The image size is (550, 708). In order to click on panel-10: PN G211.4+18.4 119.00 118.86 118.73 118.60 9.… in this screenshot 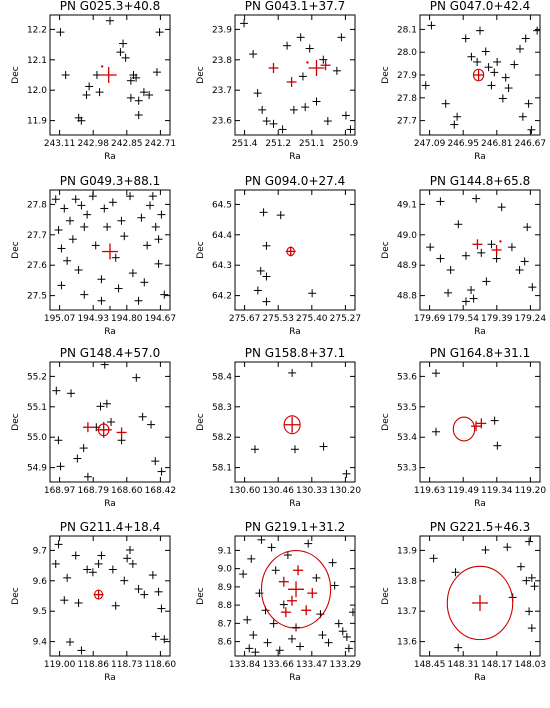, I will do `click(93, 601)`.